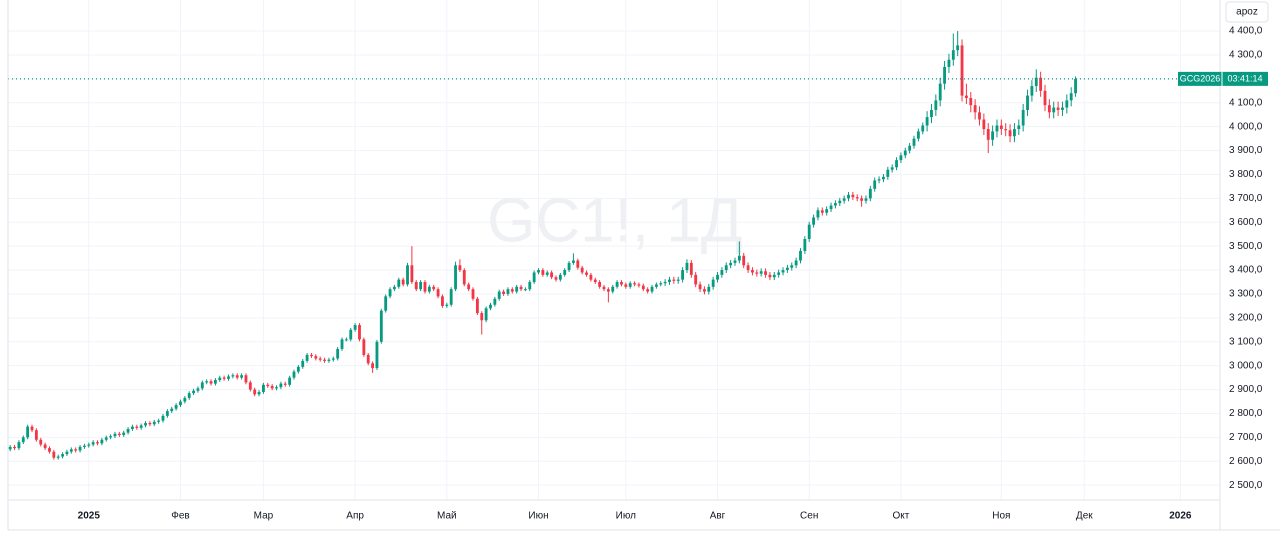 The height and width of the screenshot is (536, 1280). I want to click on scale-button, so click(1247, 12).